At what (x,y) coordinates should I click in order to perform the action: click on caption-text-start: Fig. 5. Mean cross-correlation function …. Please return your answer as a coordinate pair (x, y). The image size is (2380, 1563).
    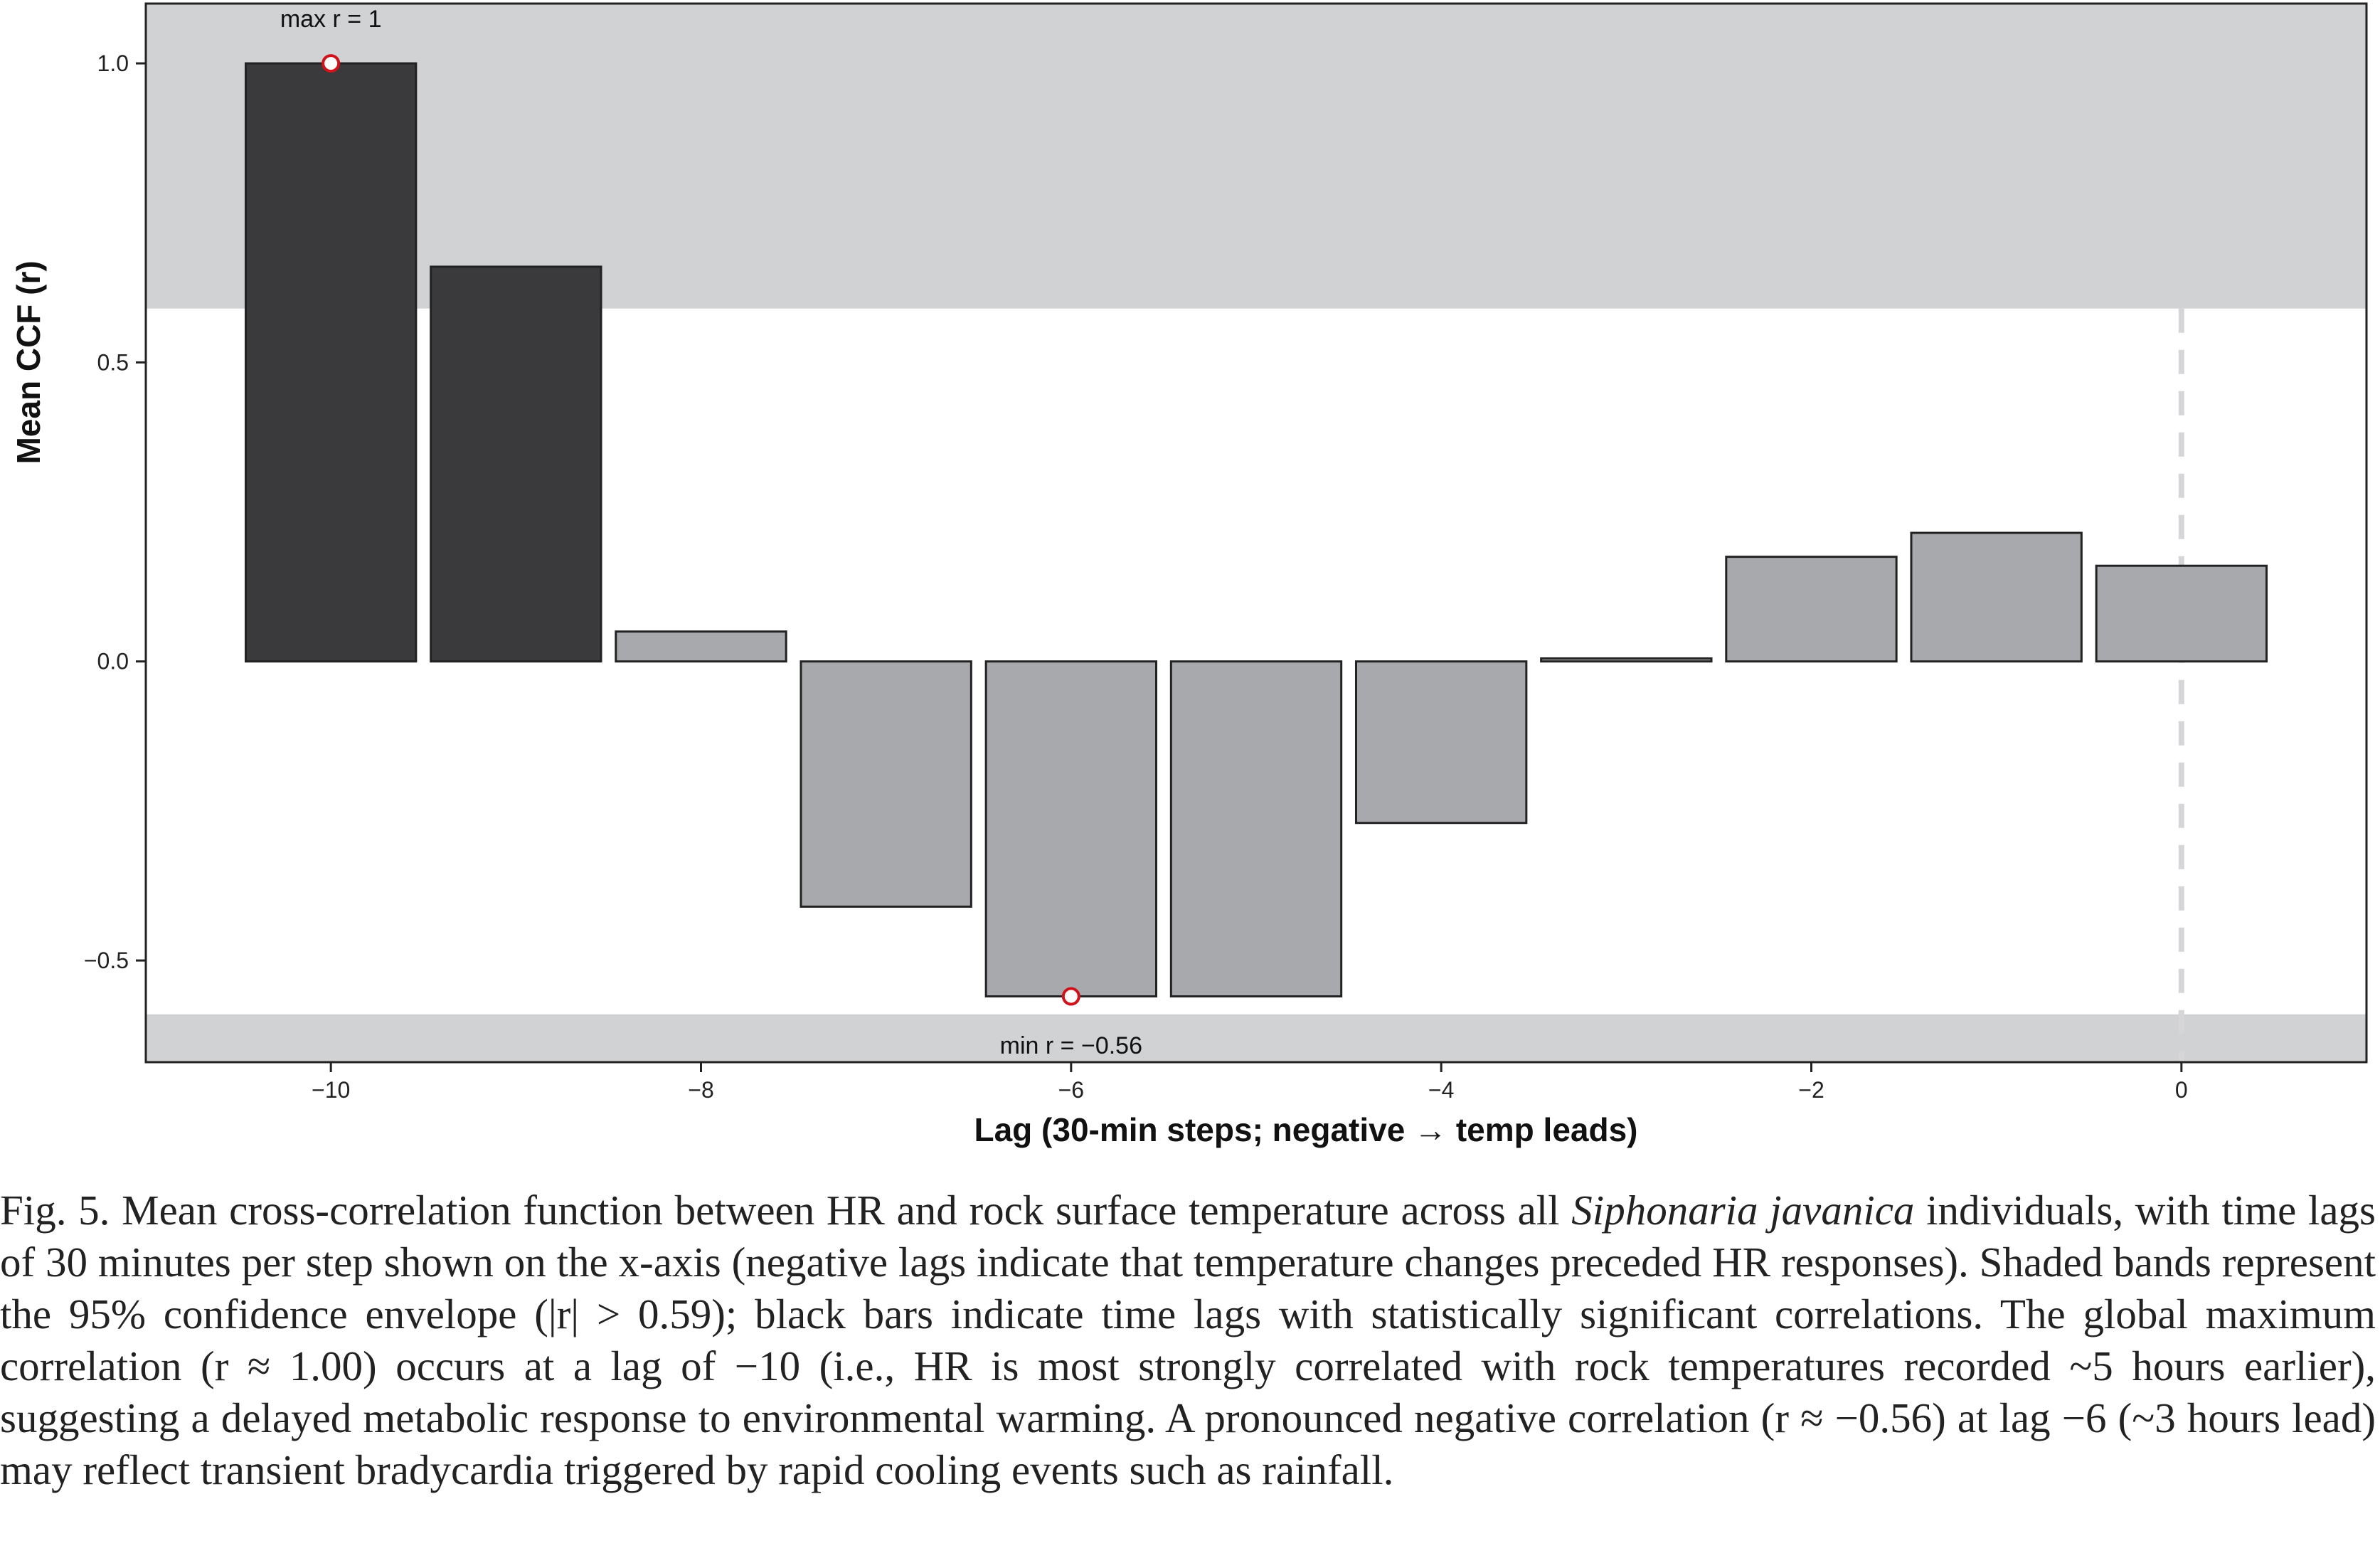
    Looking at the image, I should click on (786, 1210).